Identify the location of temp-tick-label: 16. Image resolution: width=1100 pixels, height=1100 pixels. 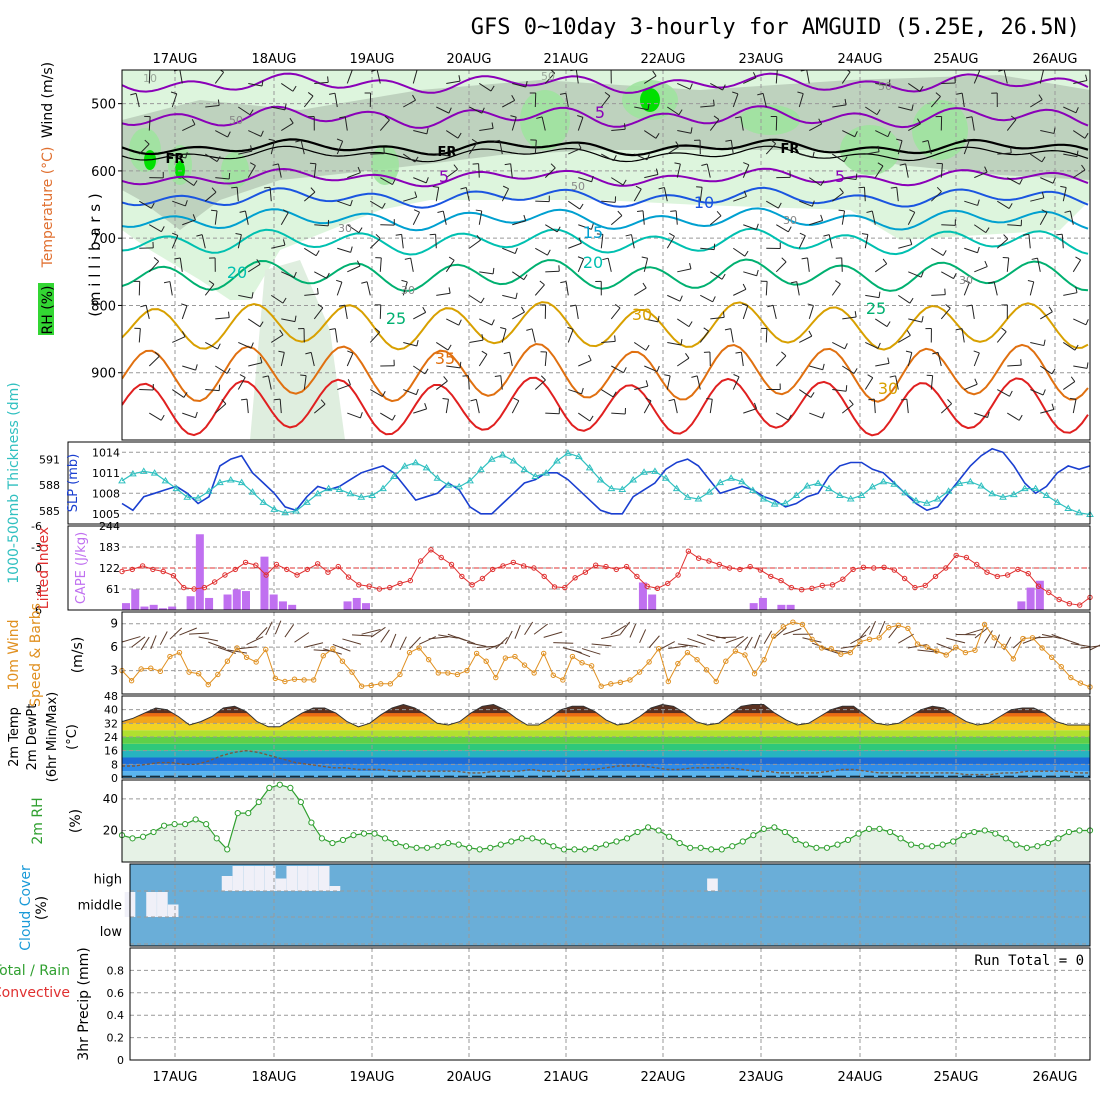
(111, 751).